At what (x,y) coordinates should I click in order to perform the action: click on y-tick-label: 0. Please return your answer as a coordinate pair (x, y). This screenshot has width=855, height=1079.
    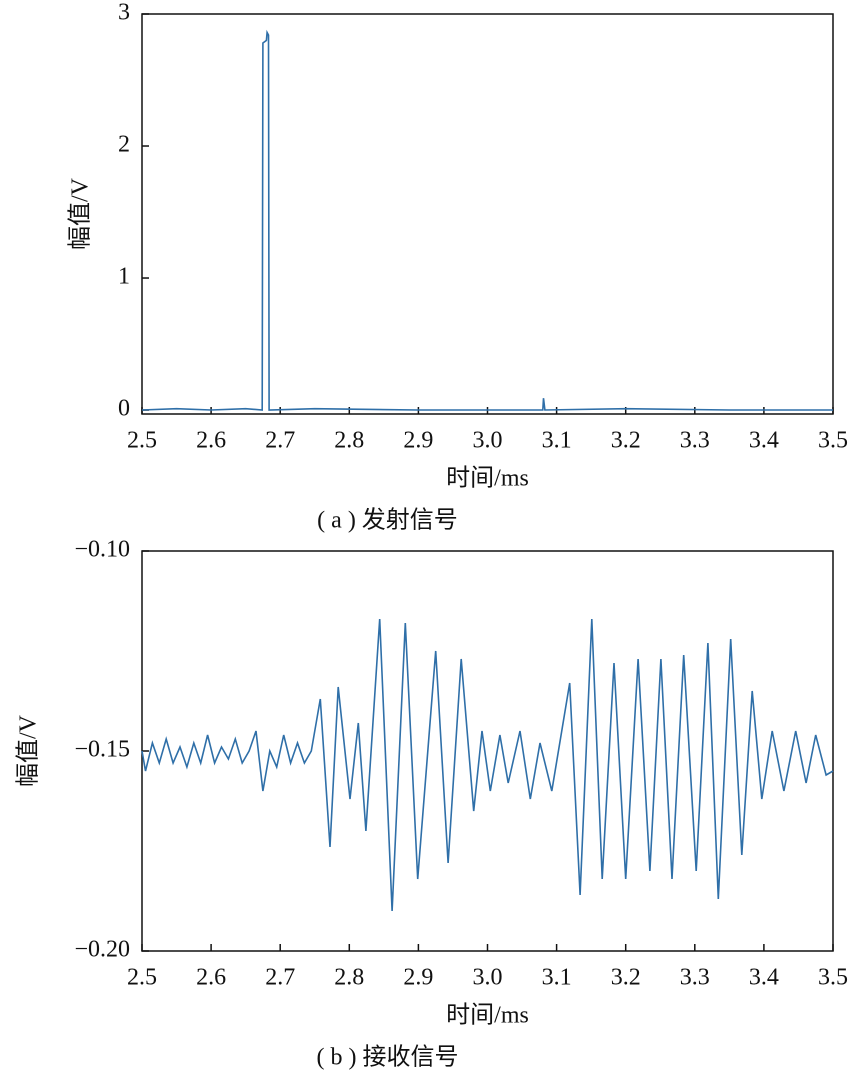
    Looking at the image, I should click on (124, 409).